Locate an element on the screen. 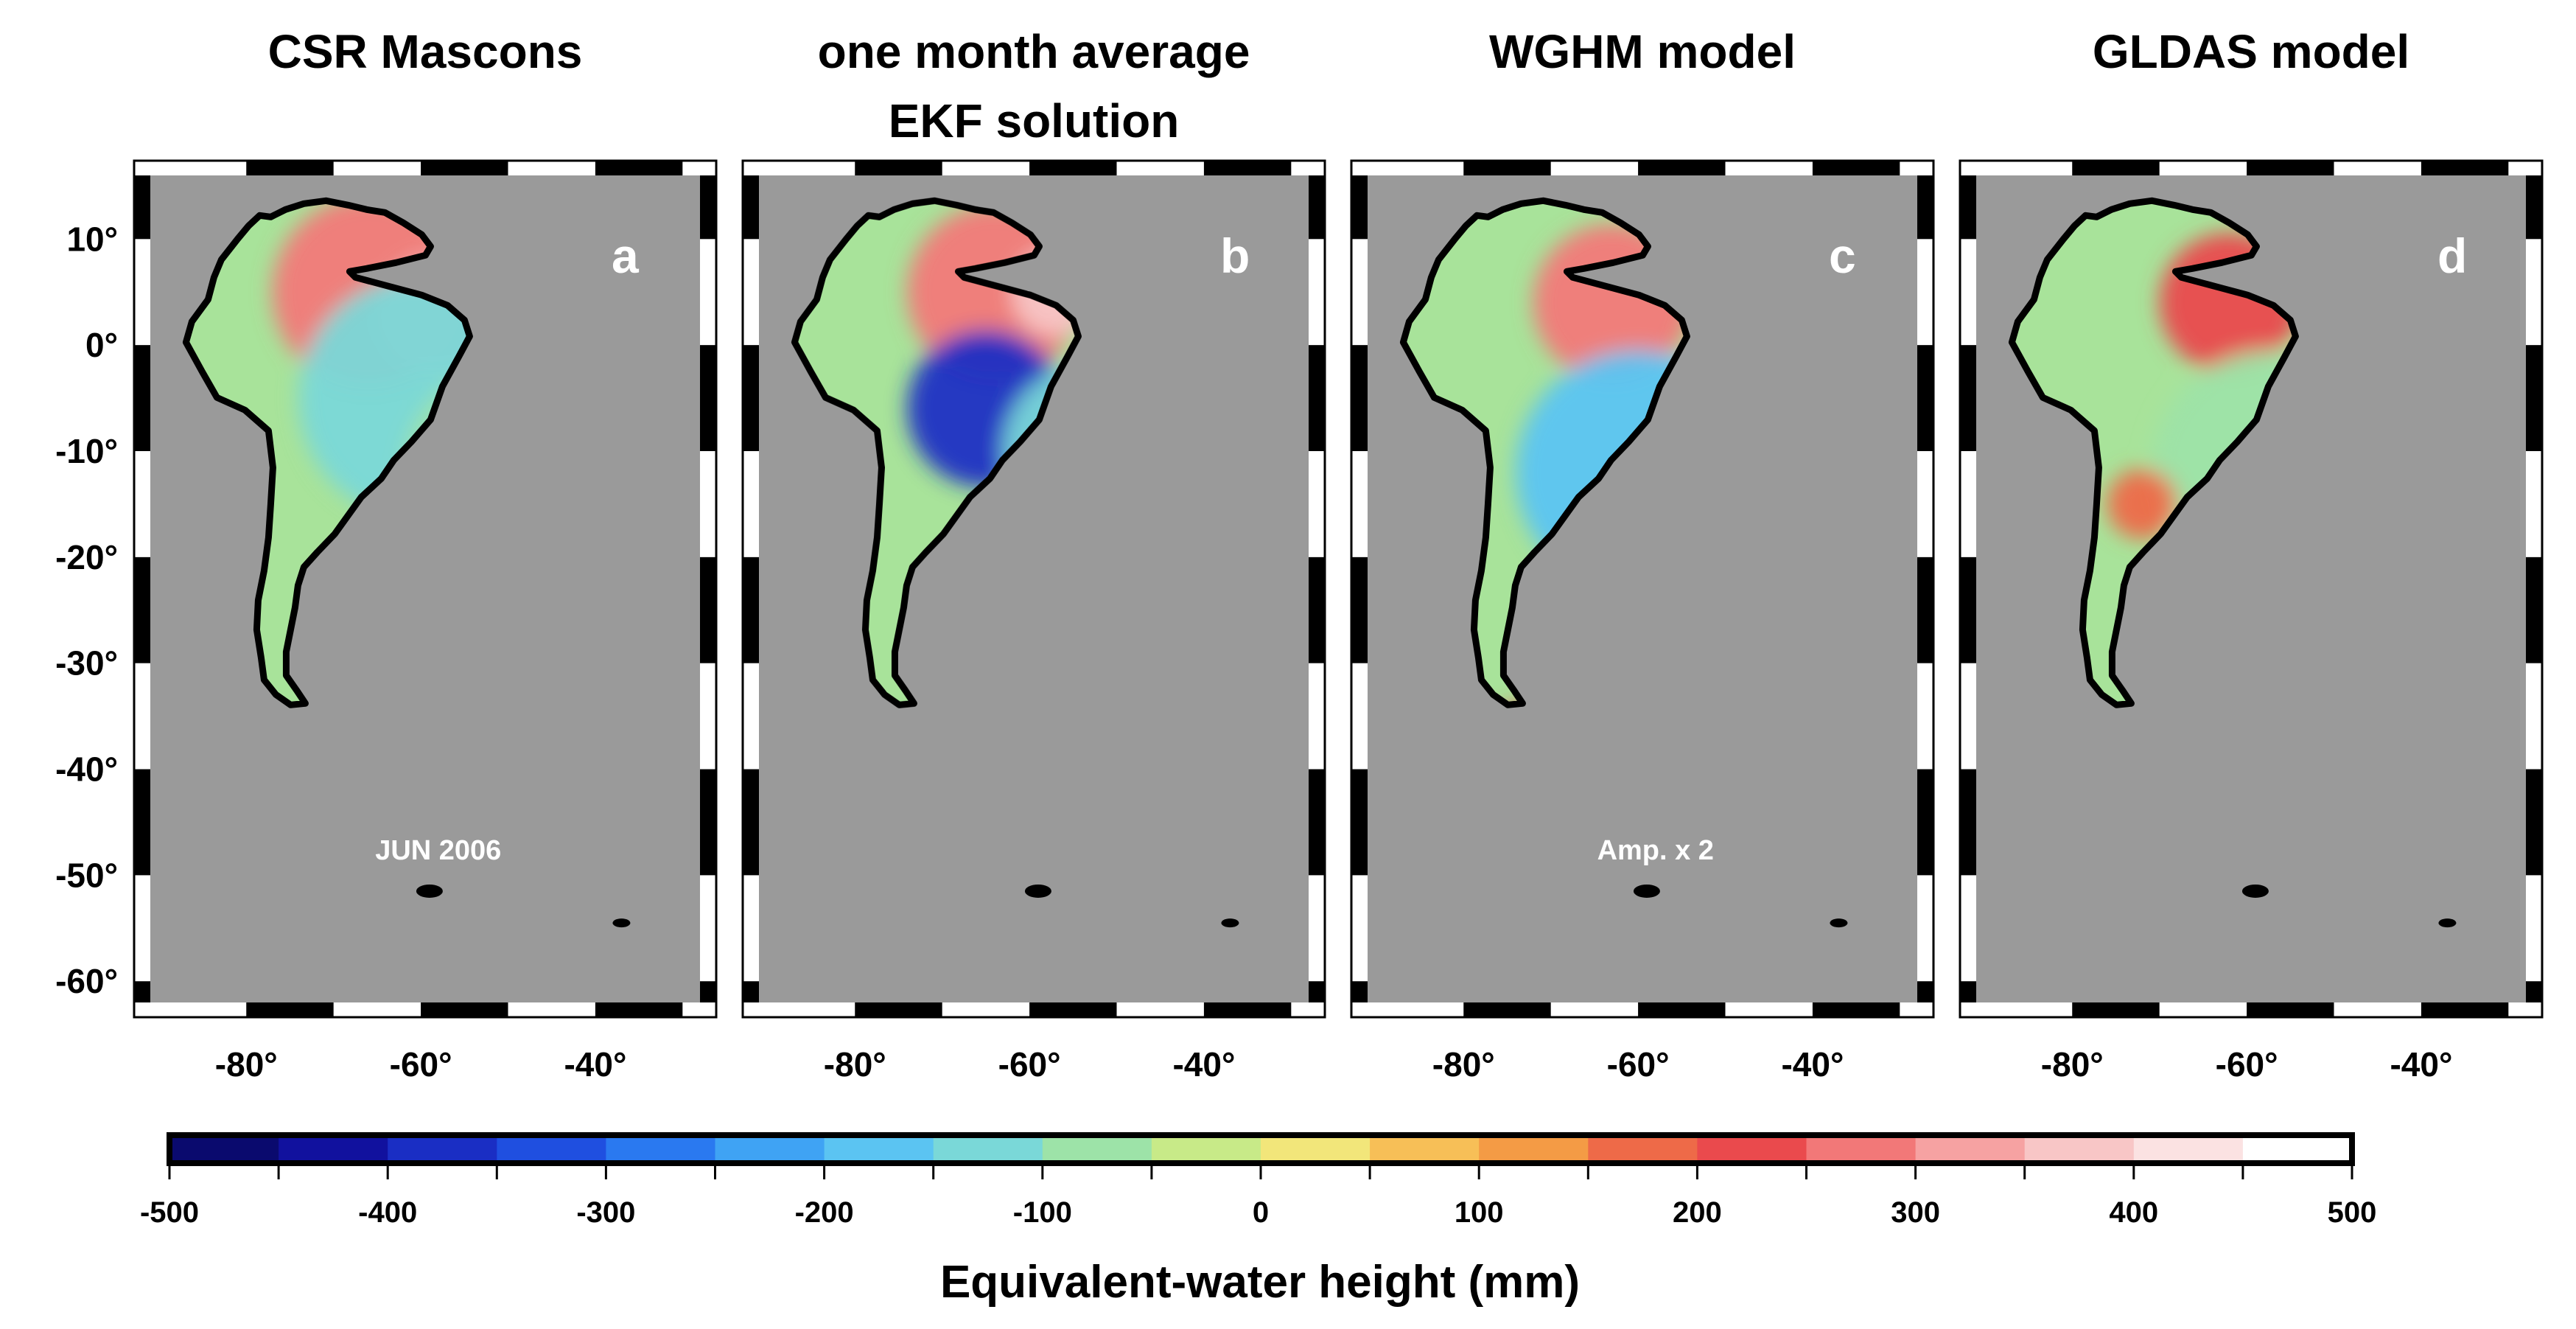  lat-tick-label: 0° is located at coordinates (101, 345).